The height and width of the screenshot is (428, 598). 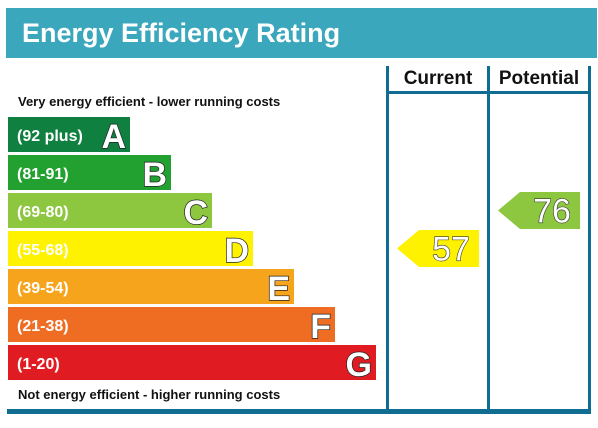 I want to click on current-arrow-shape, so click(x=438, y=248).